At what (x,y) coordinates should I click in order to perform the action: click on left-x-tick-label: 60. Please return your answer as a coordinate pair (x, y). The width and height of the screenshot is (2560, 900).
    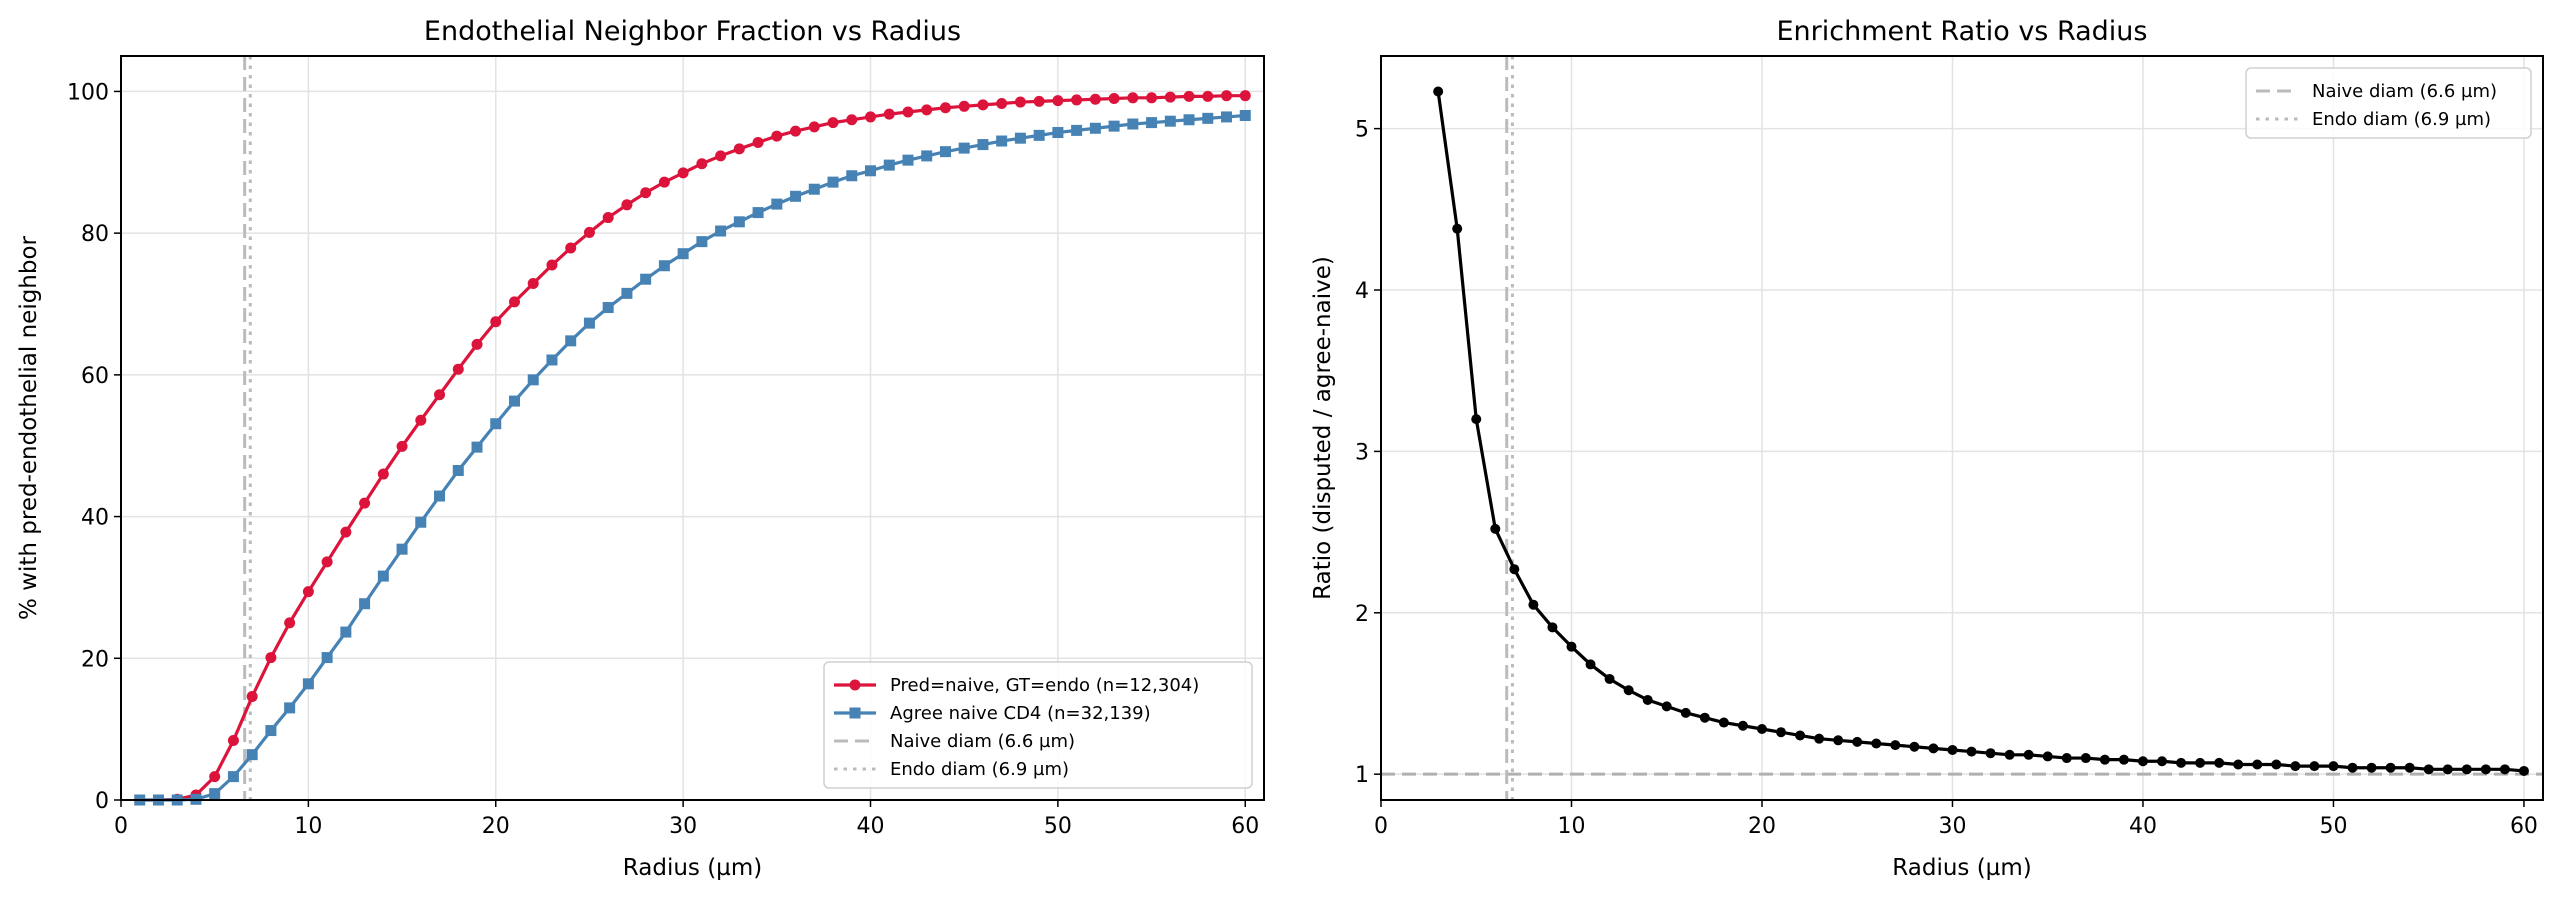
    Looking at the image, I should click on (1245, 826).